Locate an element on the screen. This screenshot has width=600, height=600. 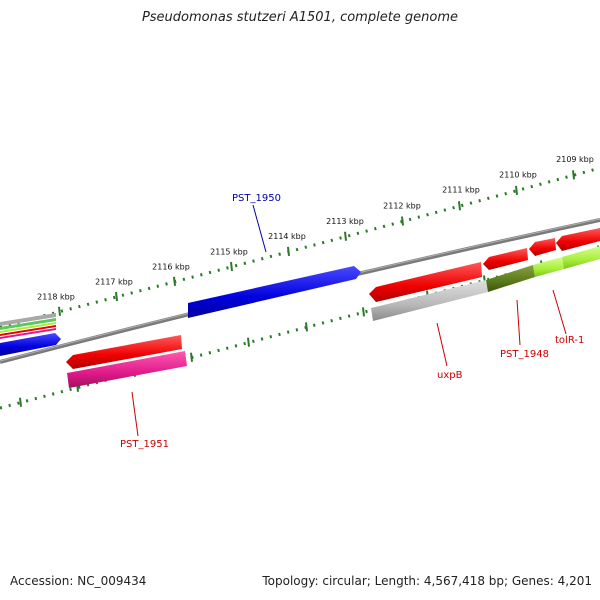
gene-label-pst1950: PST_1950 is located at coordinates (256, 198).